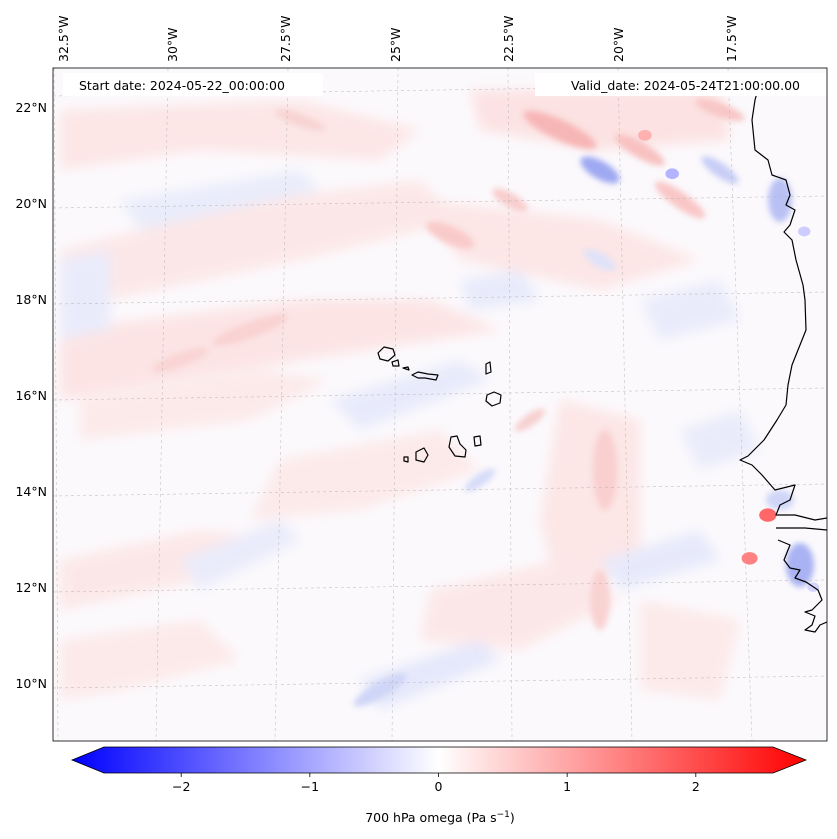 This screenshot has width=837, height=839. I want to click on lat-label: 22°N, so click(31, 107).